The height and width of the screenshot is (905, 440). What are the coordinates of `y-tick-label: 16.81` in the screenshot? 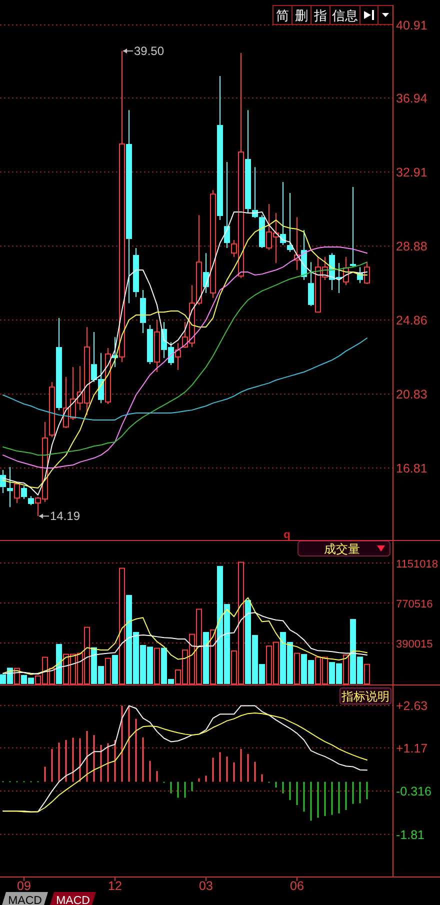 It's located at (412, 468).